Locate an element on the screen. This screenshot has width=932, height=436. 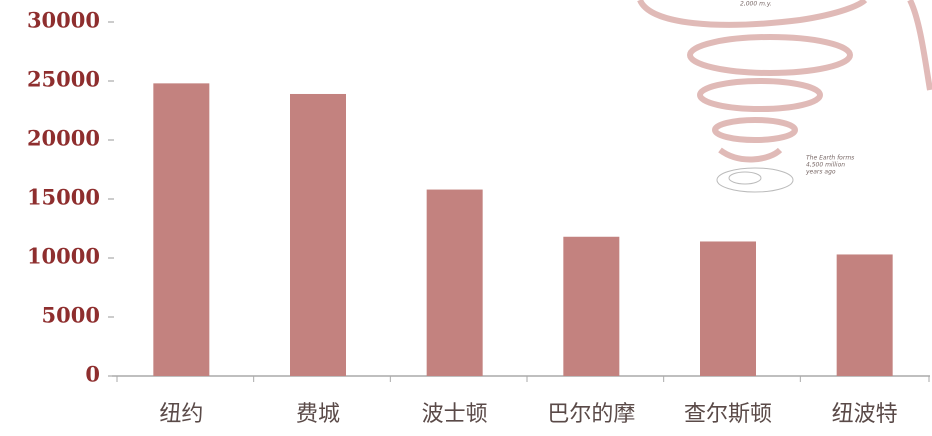
x-tick-label: 巴尔的摩 is located at coordinates (591, 414).